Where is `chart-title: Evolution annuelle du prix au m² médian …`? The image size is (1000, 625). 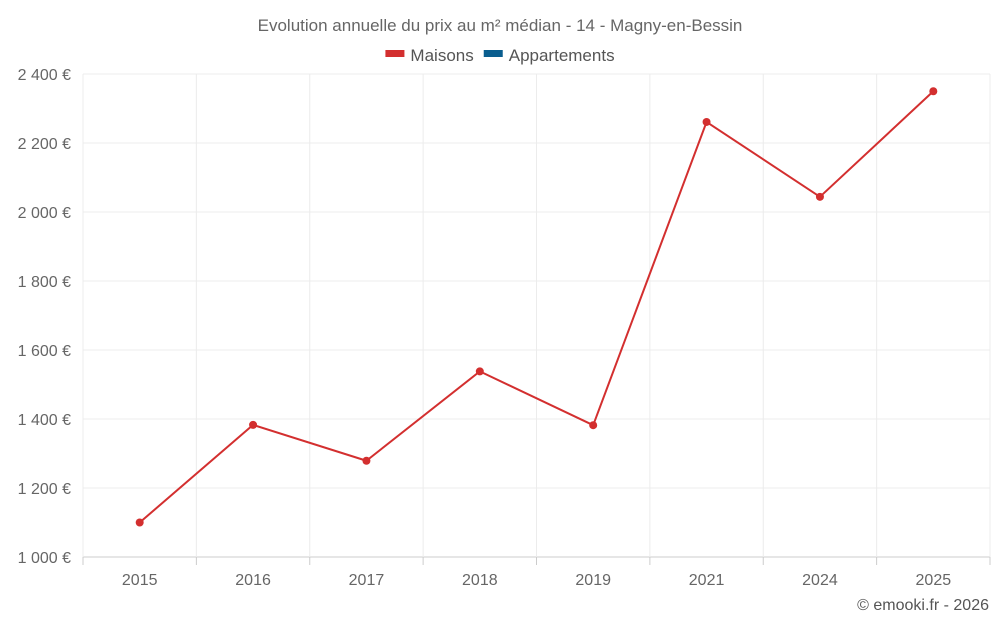
chart-title: Evolution annuelle du prix au m² médian … is located at coordinates (500, 25).